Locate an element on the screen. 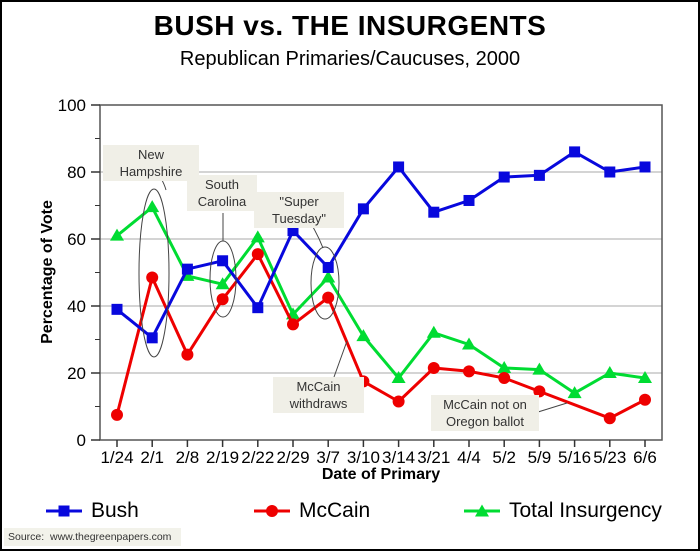  legend-item-bush: Bush is located at coordinates (92, 511).